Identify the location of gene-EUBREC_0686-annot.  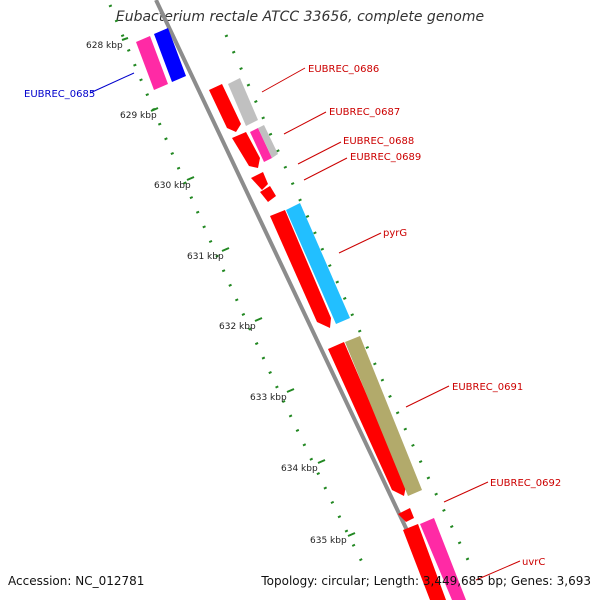
(243, 102).